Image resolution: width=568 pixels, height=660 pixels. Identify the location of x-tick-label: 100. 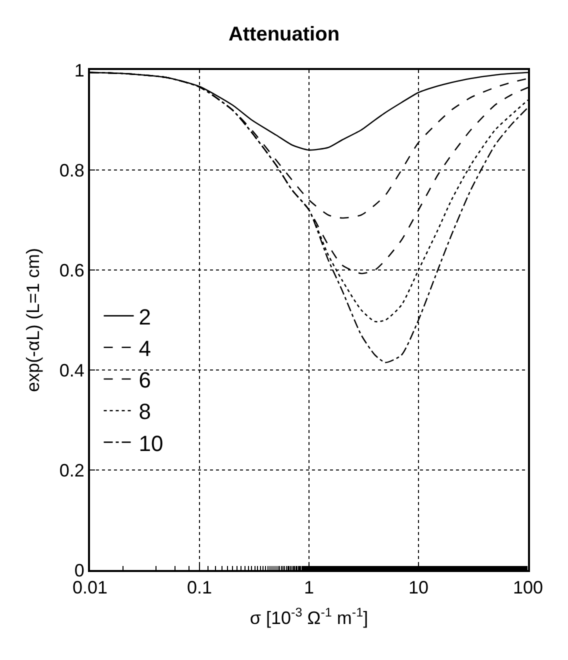
(528, 588).